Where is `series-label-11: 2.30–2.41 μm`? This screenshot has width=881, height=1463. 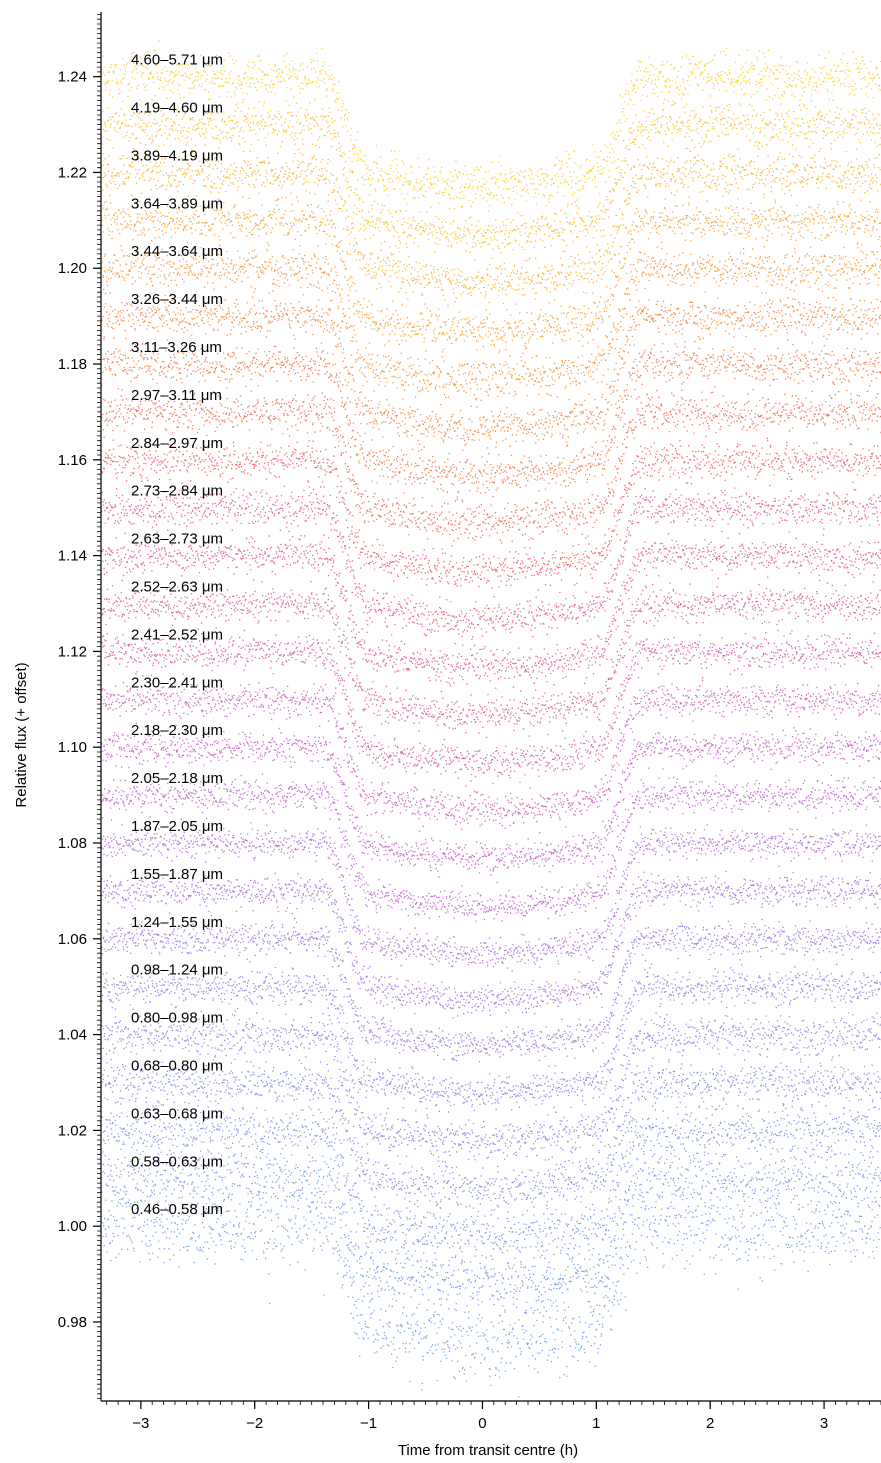 series-label-11: 2.30–2.41 μm is located at coordinates (177, 682).